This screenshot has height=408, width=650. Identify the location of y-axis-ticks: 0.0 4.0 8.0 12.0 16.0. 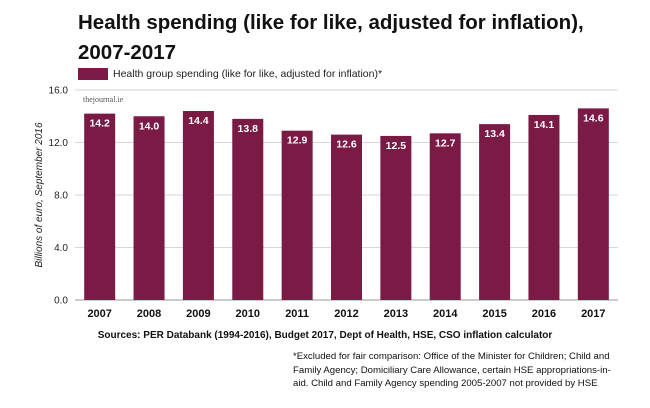
(59, 196).